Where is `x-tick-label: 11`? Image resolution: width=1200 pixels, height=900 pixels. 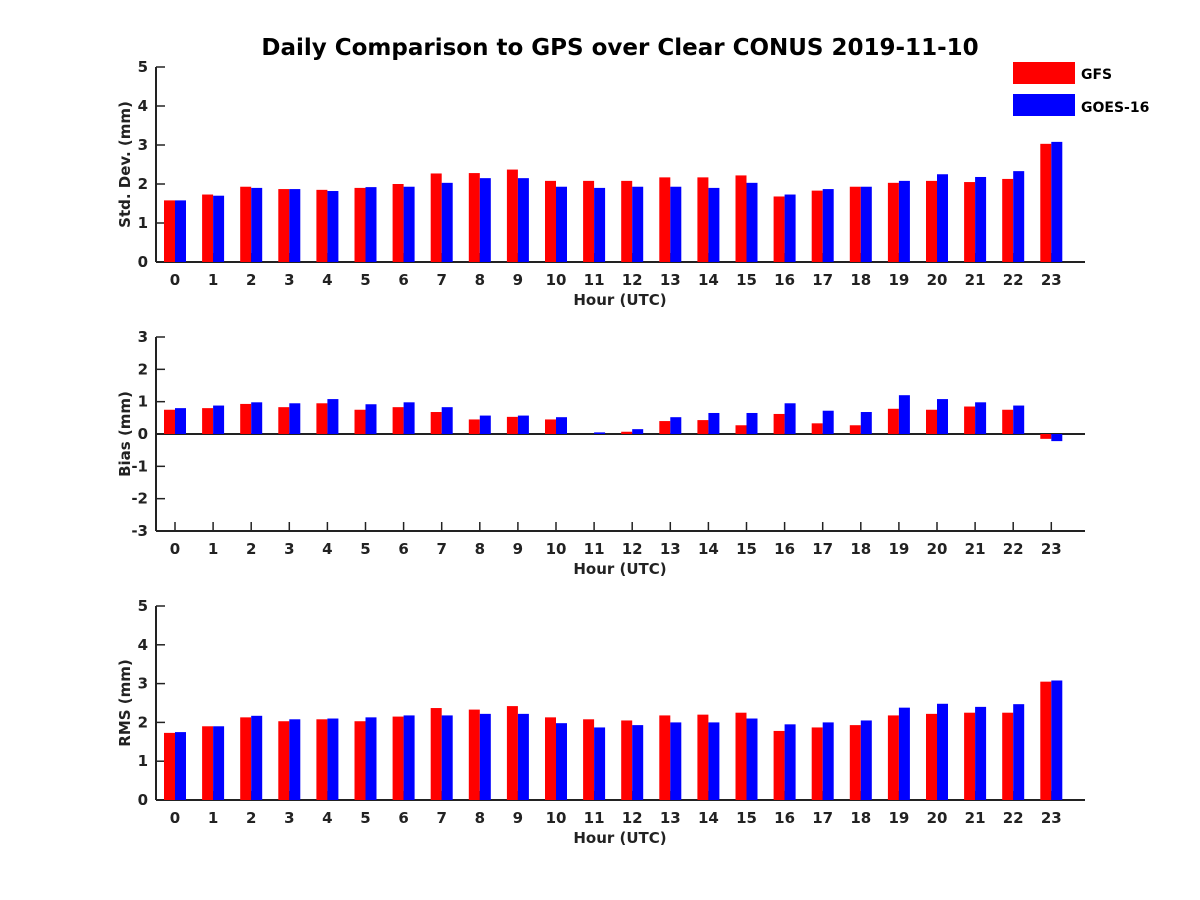 x-tick-label: 11 is located at coordinates (594, 280).